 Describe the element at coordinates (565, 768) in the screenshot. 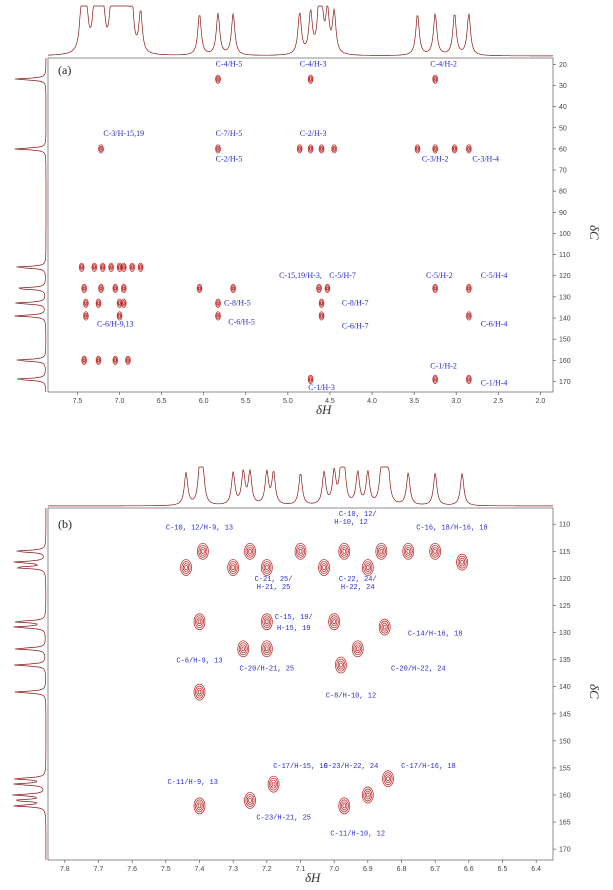

I see `y-tick-label: 155` at that location.